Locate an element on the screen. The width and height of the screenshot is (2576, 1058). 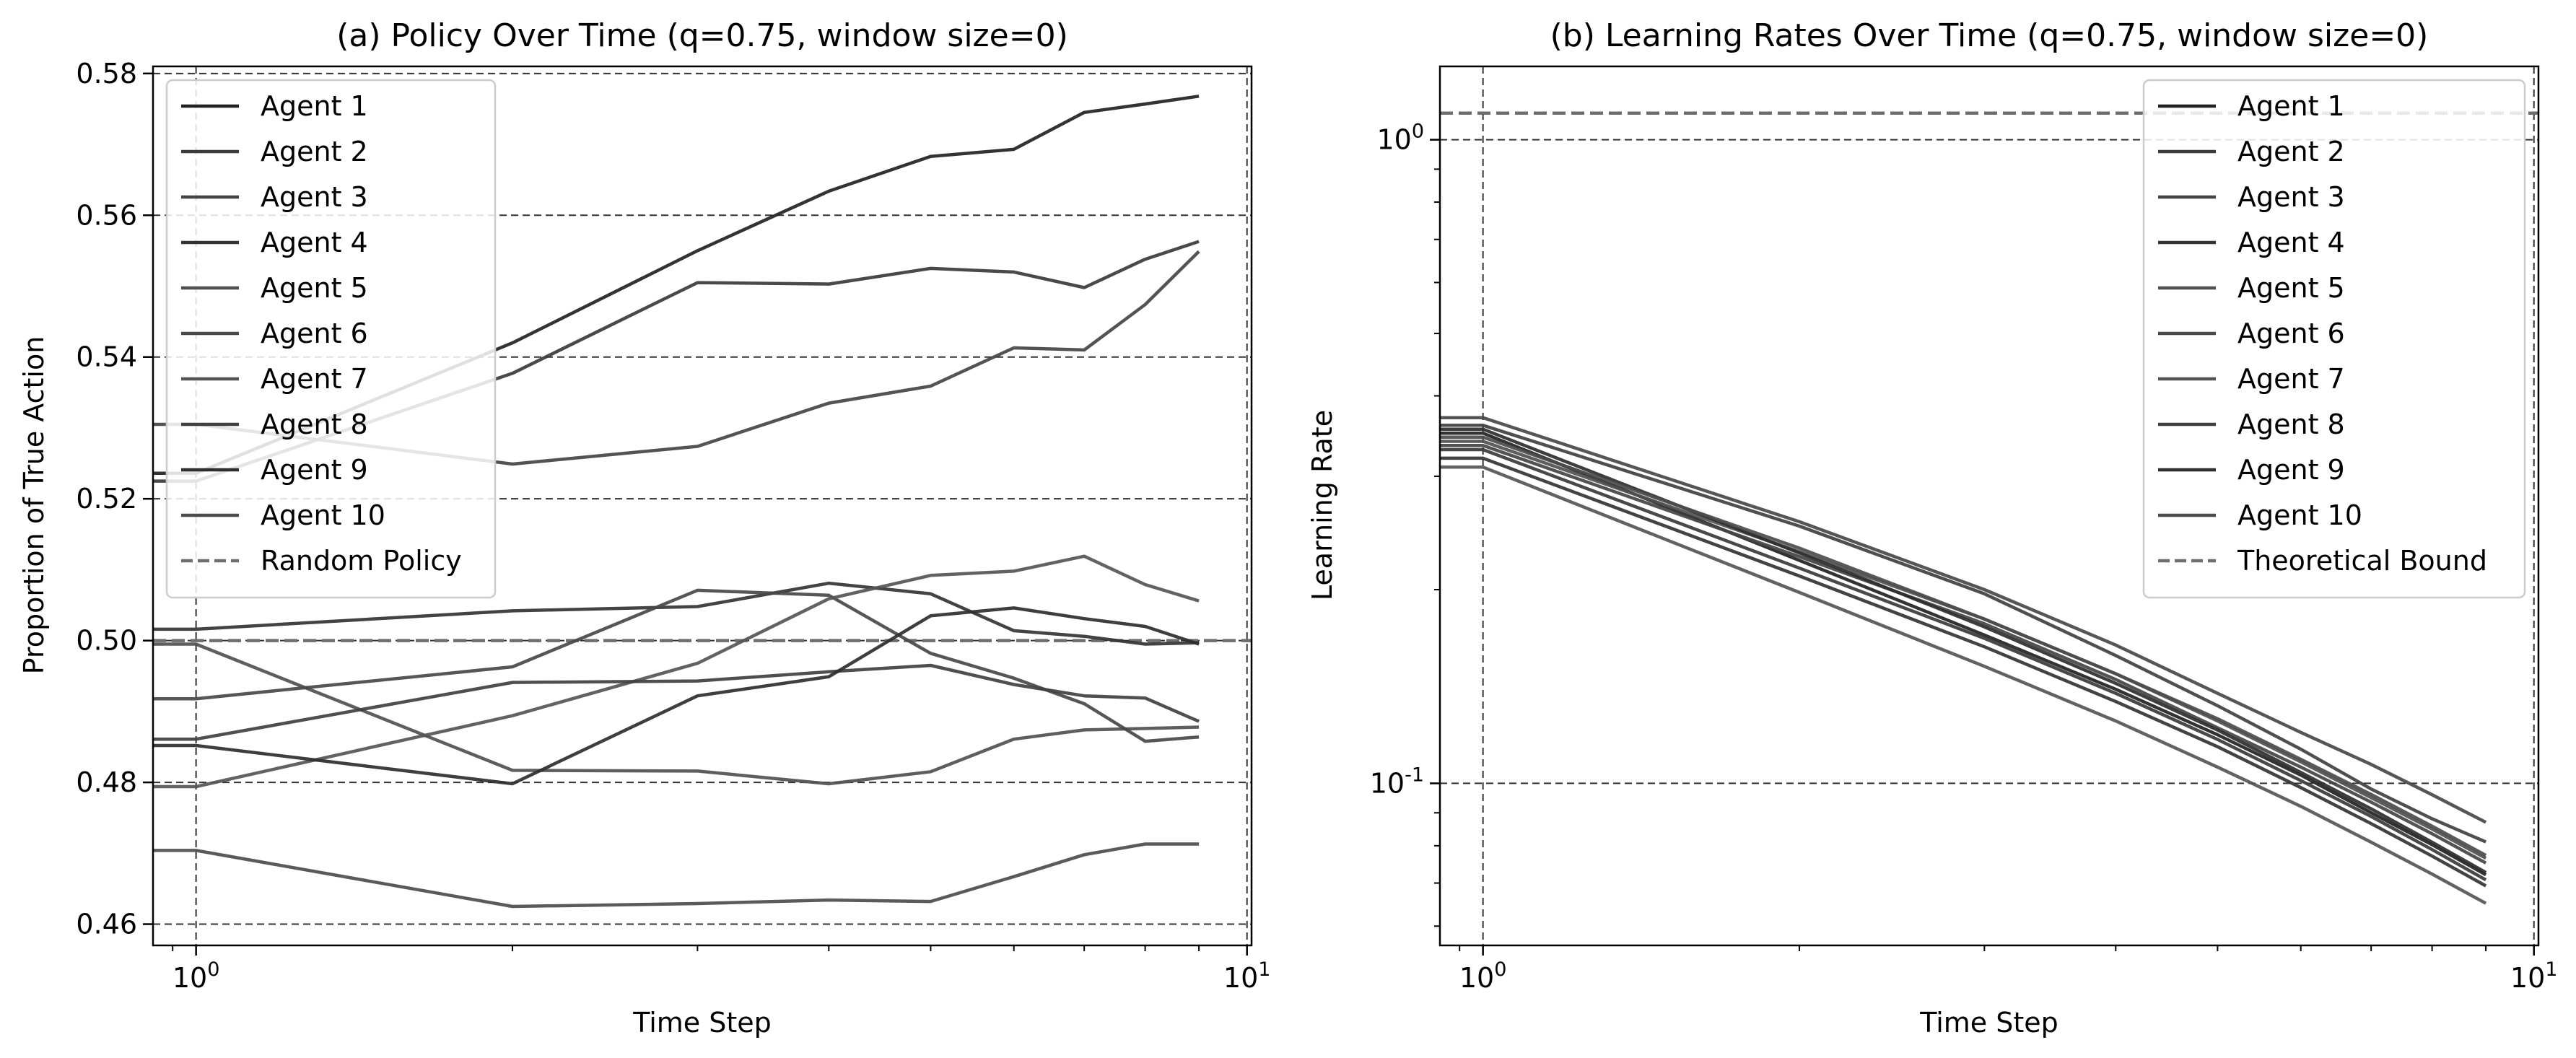
agent-7-line is located at coordinates (676, 671).